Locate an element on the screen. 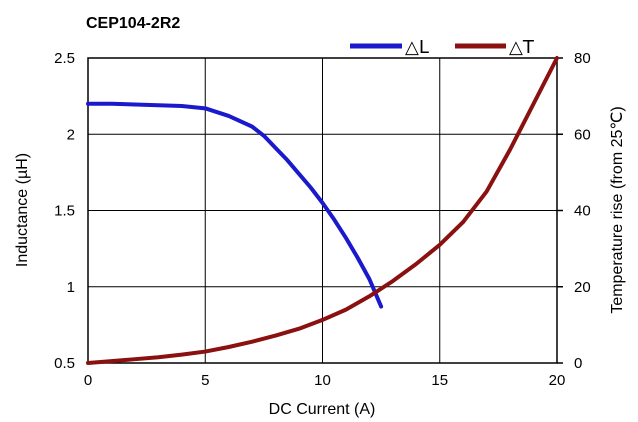 This screenshot has width=638, height=422. y-left-tick-label: 1.5 is located at coordinates (64, 211).